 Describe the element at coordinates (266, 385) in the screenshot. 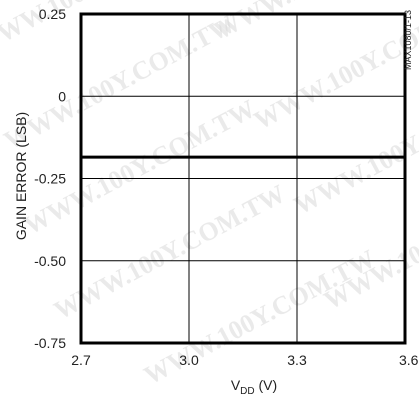

I see `x-axis-label-unit: (V)` at that location.